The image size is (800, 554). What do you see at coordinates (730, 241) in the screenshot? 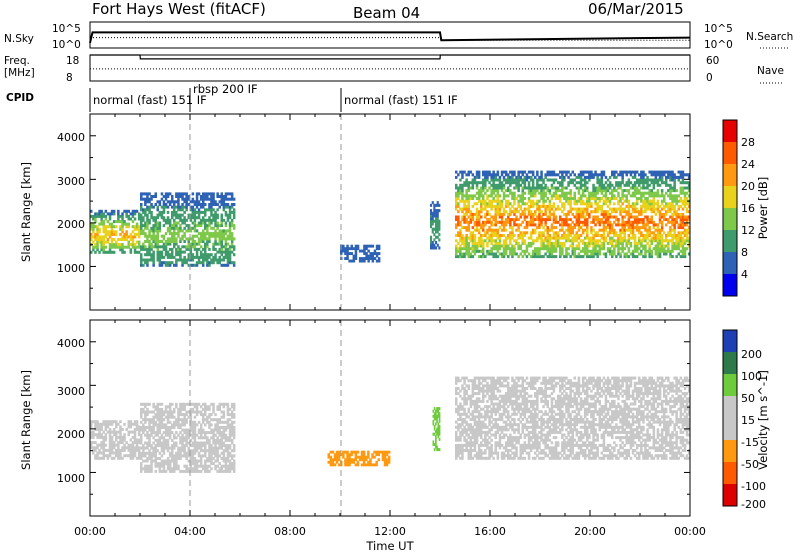
I see `power-colorbar-swatch` at bounding box center [730, 241].